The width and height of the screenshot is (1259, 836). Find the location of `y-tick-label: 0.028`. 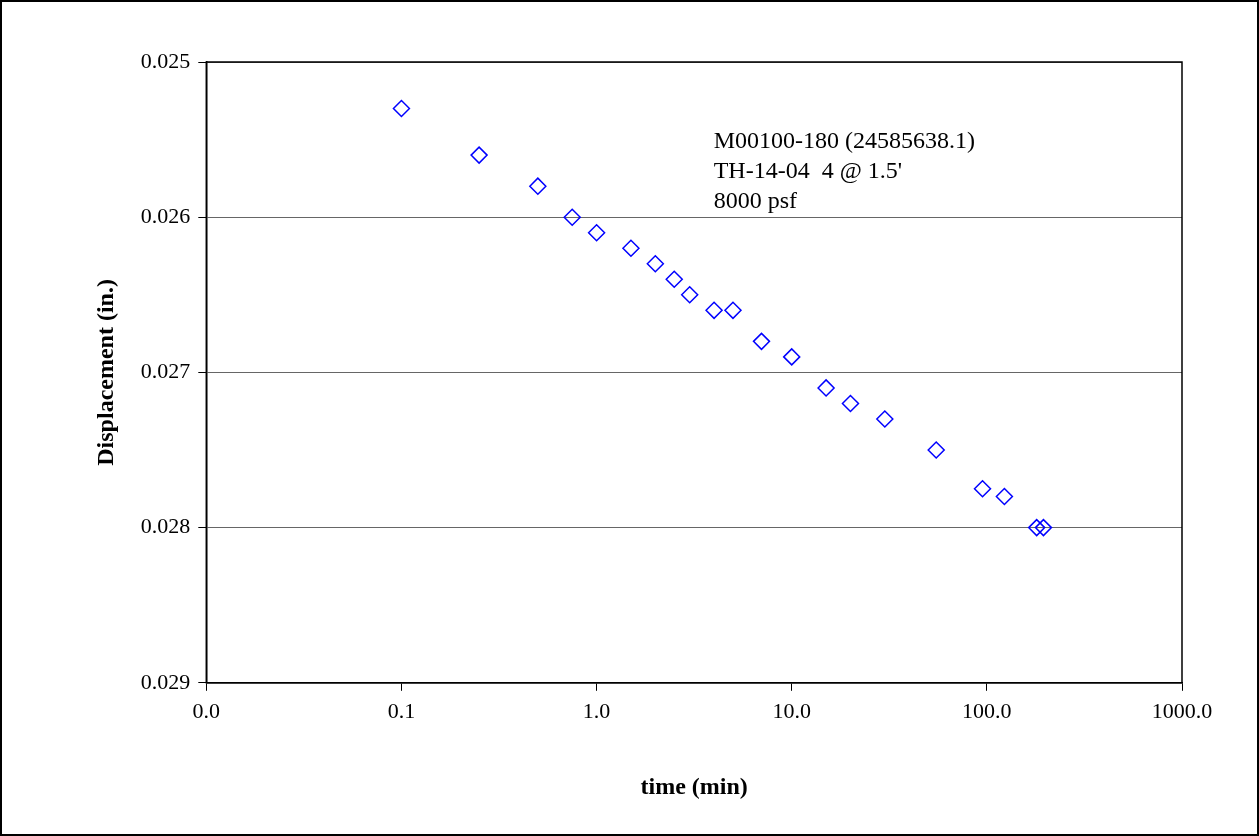

y-tick-label: 0.028 is located at coordinates (165, 526).